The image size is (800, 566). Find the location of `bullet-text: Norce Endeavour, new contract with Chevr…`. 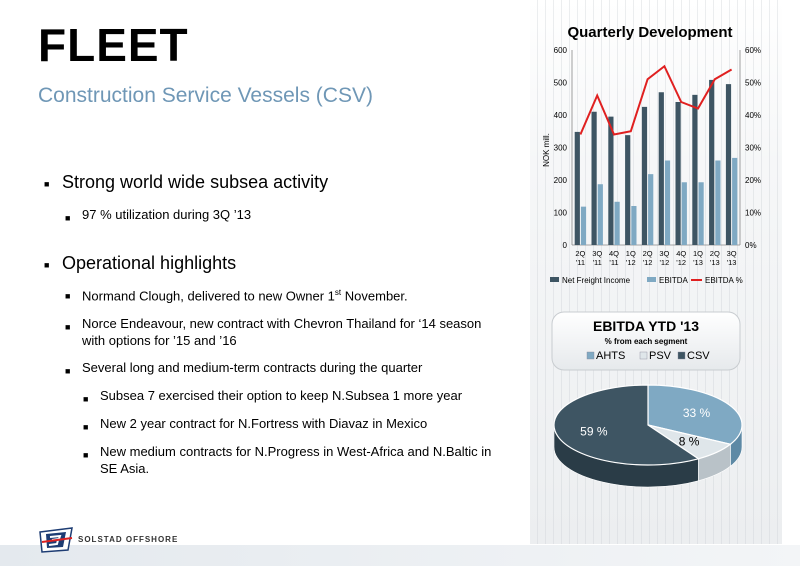

bullet-text: Norce Endeavour, new contract with Chevr… is located at coordinates (282, 324).